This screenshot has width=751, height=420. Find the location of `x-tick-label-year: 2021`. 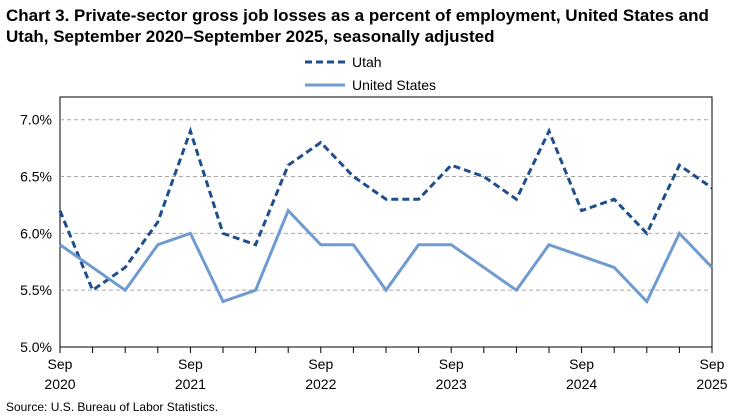

x-tick-label-year: 2021 is located at coordinates (190, 384).